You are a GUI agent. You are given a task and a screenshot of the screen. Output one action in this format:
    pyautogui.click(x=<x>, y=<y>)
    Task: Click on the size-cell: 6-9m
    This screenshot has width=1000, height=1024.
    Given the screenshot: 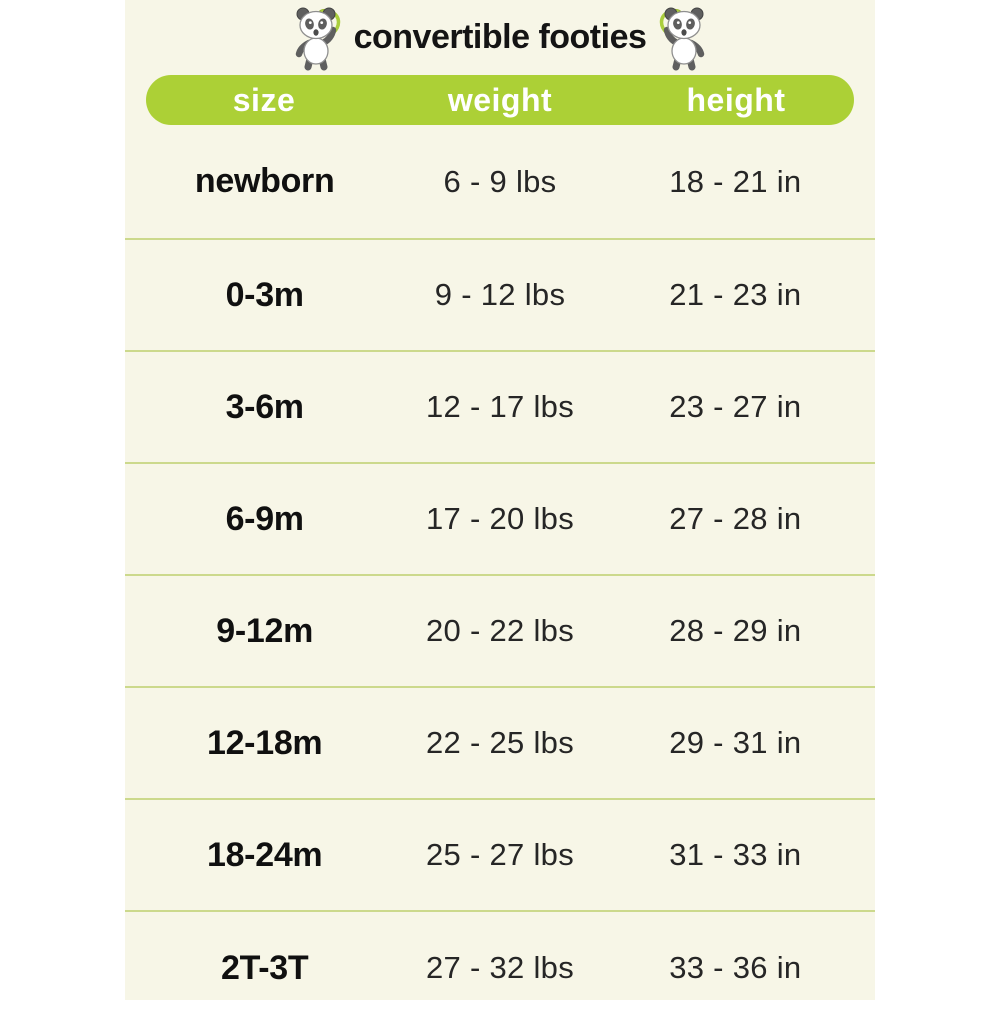 What is the action you would take?
    pyautogui.click(x=264, y=518)
    